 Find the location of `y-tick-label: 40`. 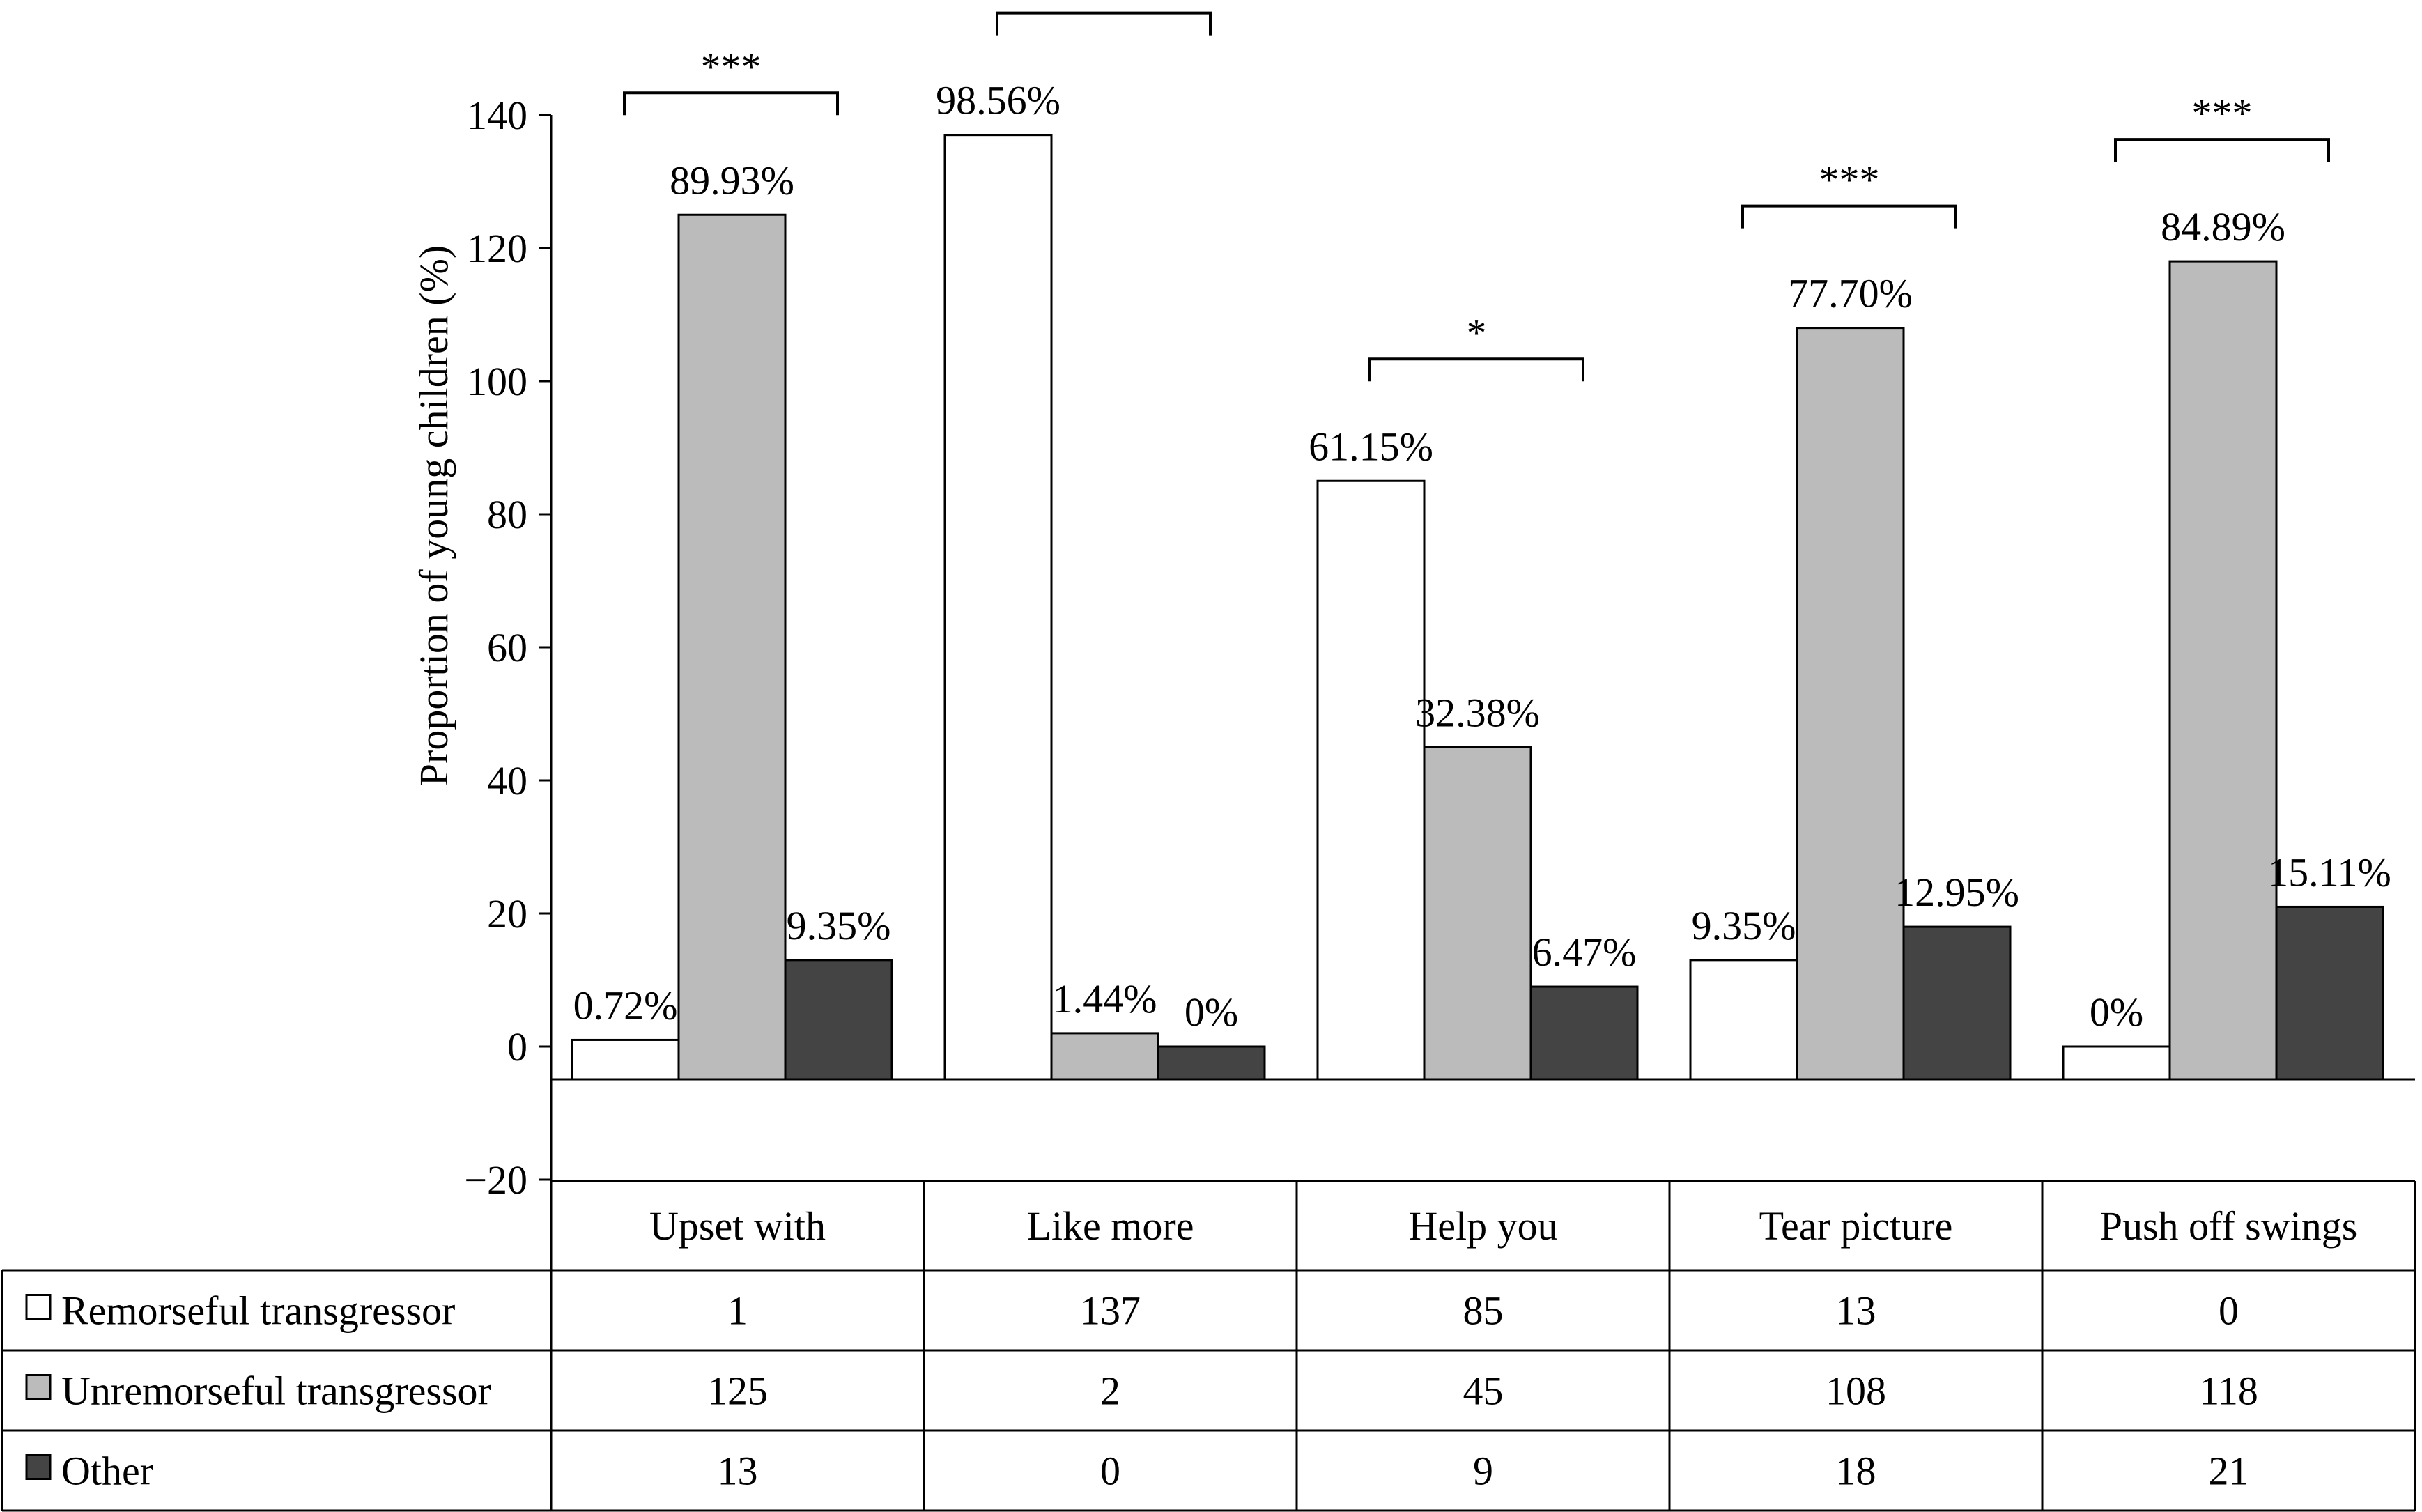

y-tick-label: 40 is located at coordinates (507, 780).